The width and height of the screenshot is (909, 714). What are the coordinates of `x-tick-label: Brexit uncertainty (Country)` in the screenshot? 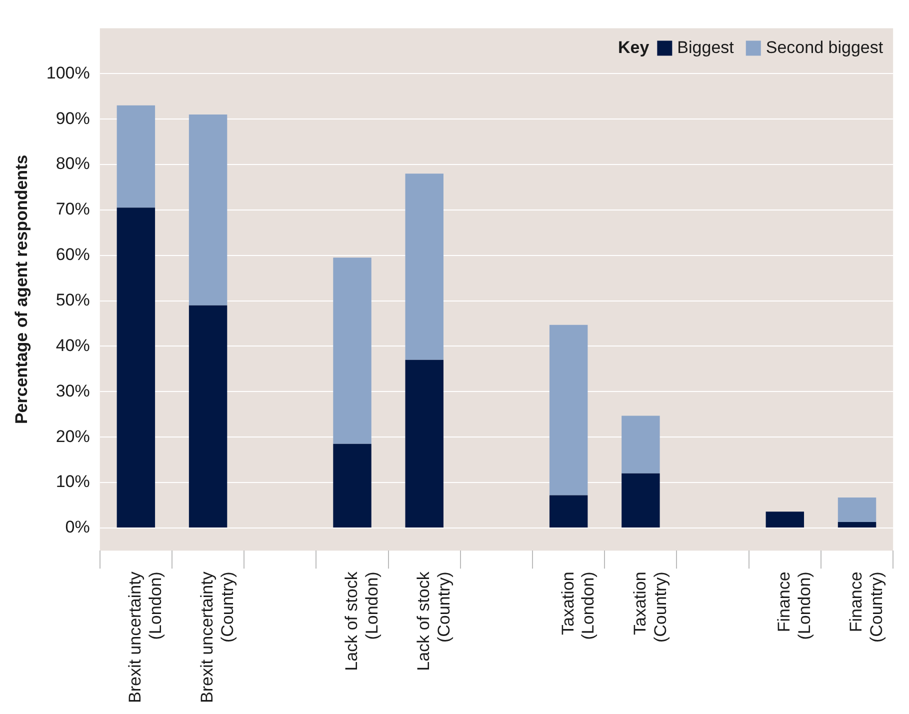 It's located at (218, 637).